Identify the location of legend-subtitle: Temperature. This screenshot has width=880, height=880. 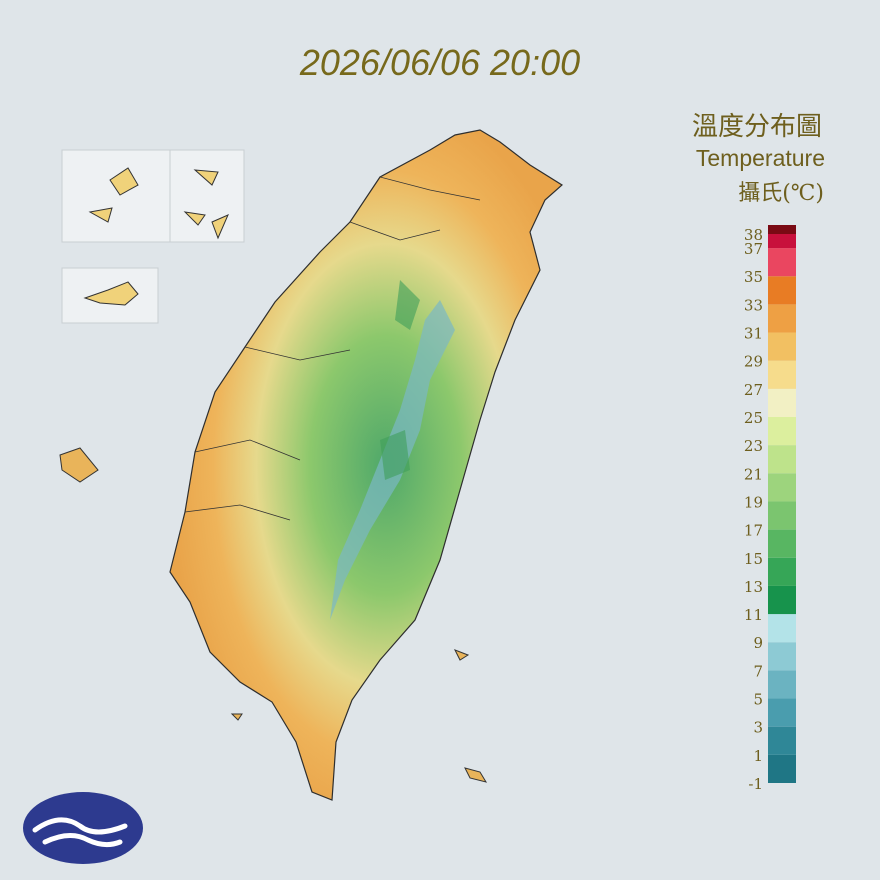
(760, 158).